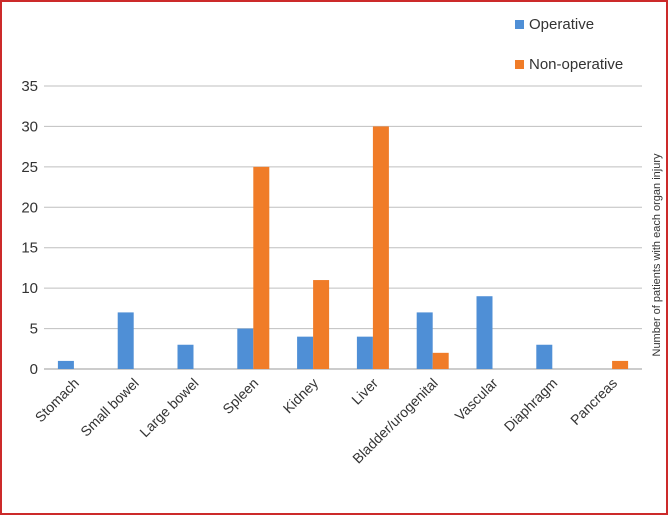 This screenshot has height=515, width=668. Describe the element at coordinates (569, 44) in the screenshot. I see `legend: Operative Non-operative` at that location.